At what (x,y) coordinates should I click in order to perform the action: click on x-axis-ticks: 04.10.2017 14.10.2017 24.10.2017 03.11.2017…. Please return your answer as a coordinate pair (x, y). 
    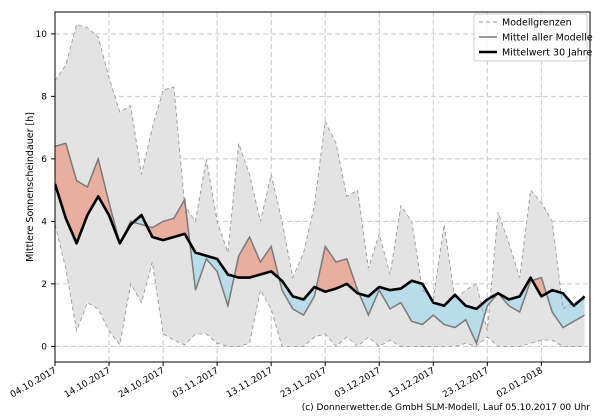
    Looking at the image, I should click on (277, 381).